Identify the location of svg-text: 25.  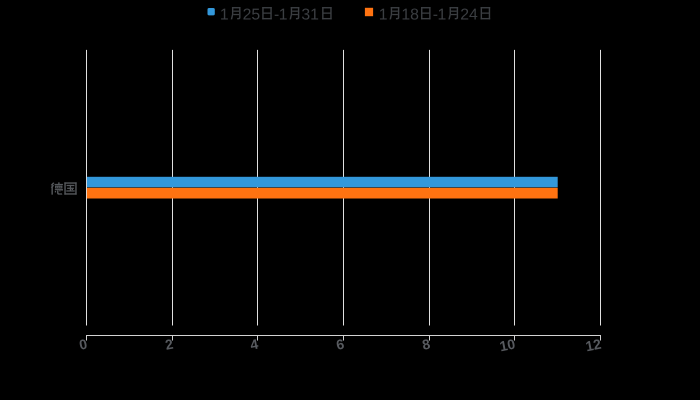
(252, 14).